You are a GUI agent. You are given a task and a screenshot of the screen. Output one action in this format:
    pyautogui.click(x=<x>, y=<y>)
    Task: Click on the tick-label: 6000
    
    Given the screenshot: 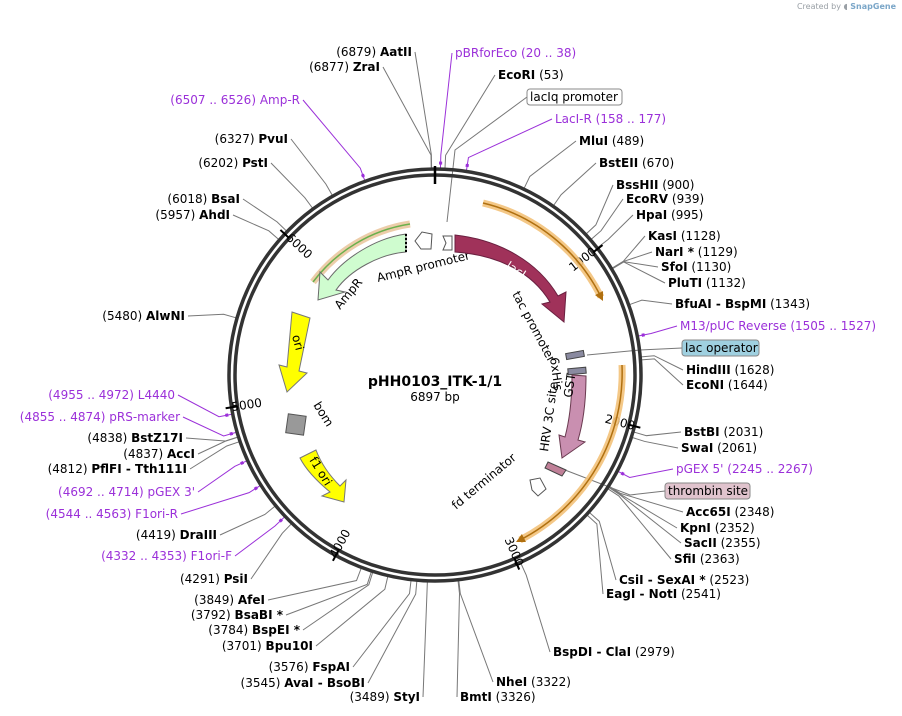 What is the action you would take?
    pyautogui.click(x=299, y=246)
    